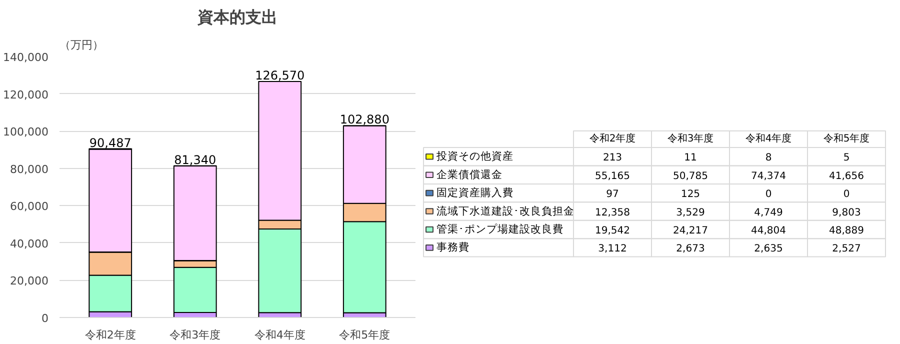 This screenshot has height=344, width=900. What do you see at coordinates (846, 212) in the screenshot?
I see `data-label: 9,803` at bounding box center [846, 212].